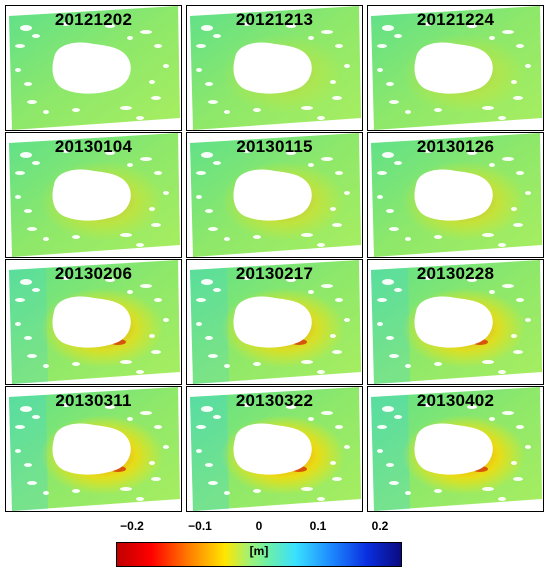  What do you see at coordinates (274, 195) in the screenshot?
I see `map-panel: 20130115` at bounding box center [274, 195].